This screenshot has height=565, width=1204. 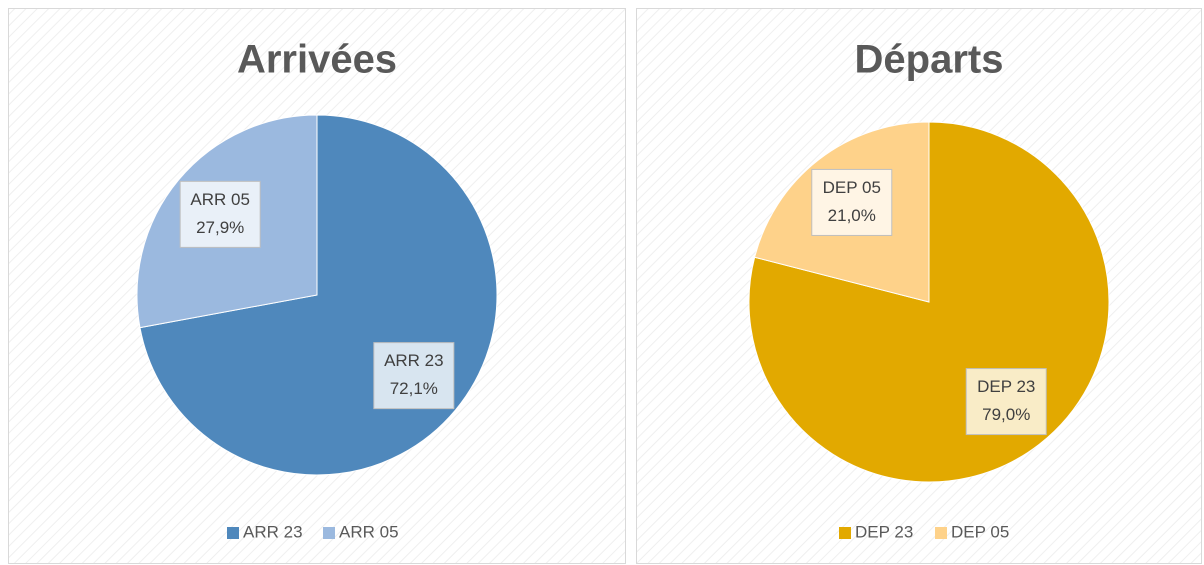 What do you see at coordinates (1006, 414) in the screenshot?
I see `data-label-value: 79,0%` at bounding box center [1006, 414].